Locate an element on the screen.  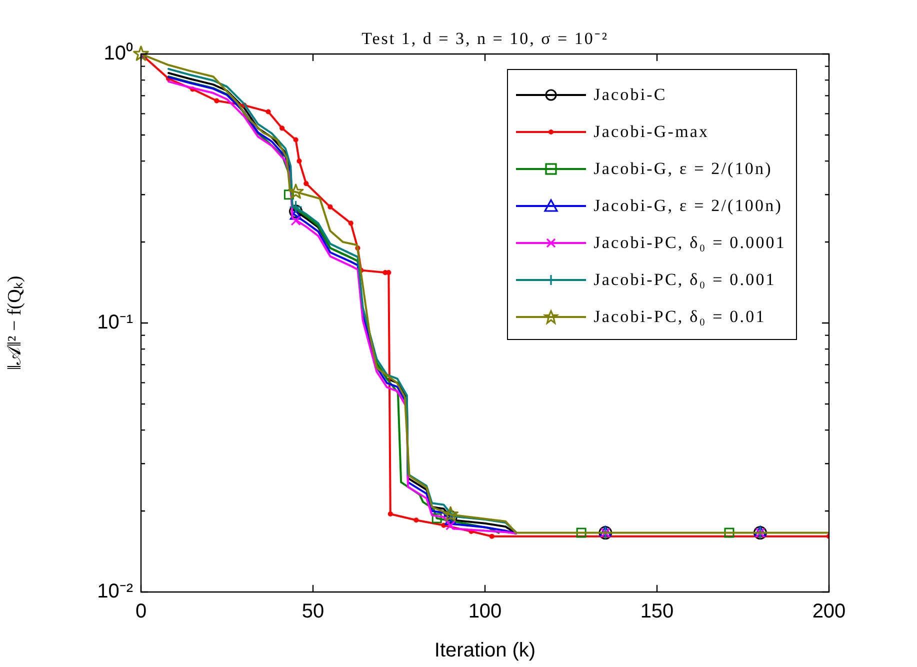
legend-label: Jacobi-PC, δ₀ = 0.01 is located at coordinates (680, 316).